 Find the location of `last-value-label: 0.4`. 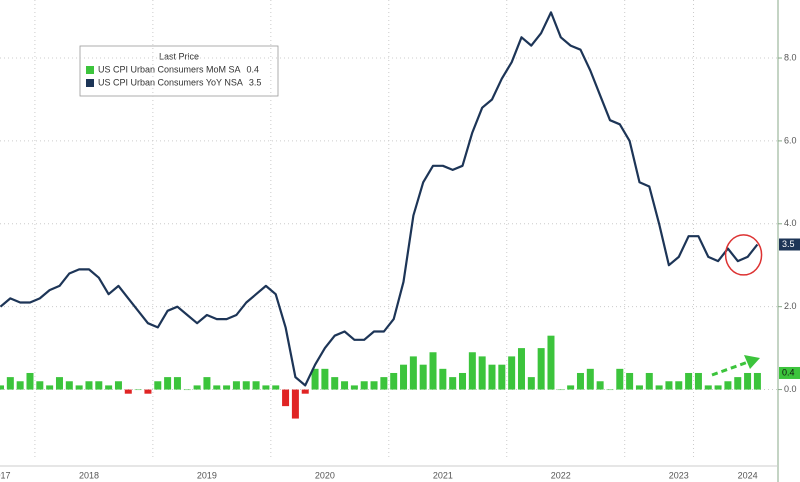

last-value-label: 0.4 is located at coordinates (788, 372).